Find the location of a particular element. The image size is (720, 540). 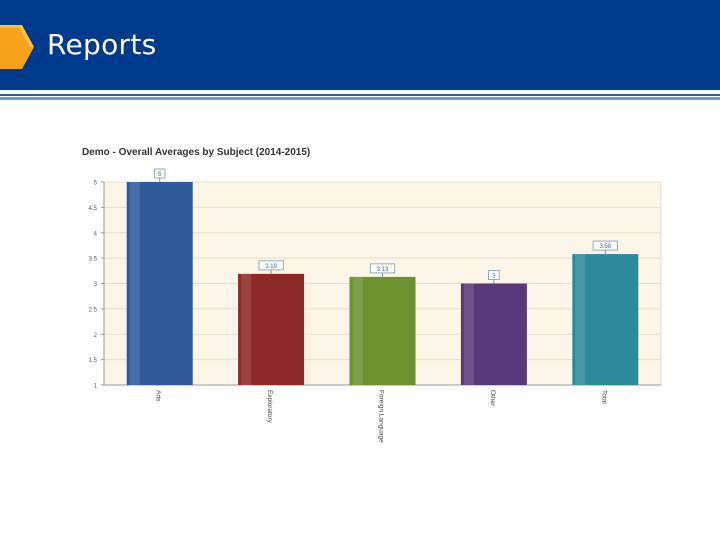

x-tick-label: Other is located at coordinates (492, 398).